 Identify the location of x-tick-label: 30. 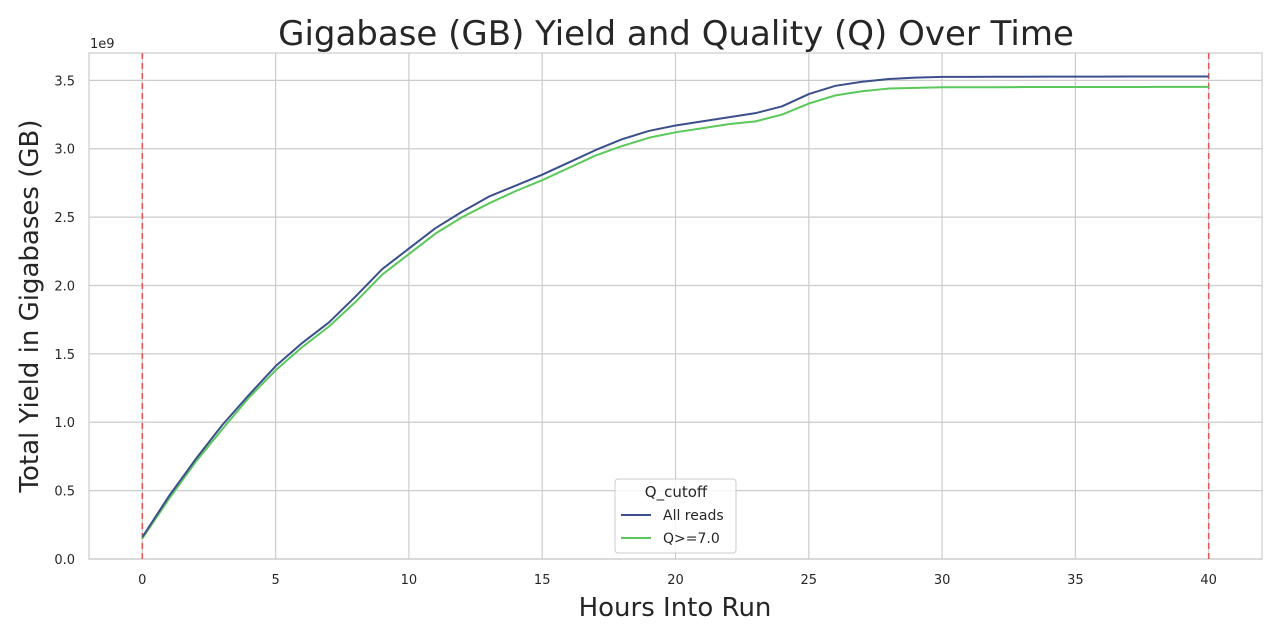
(942, 580).